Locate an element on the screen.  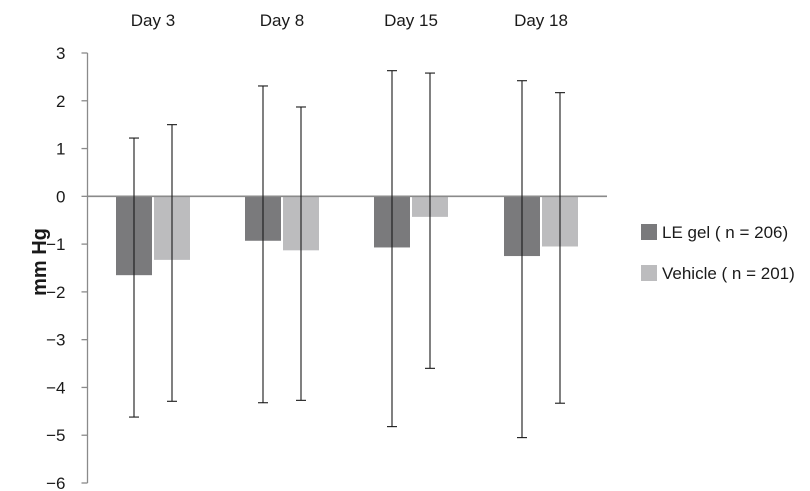
legend-label: Vehicle ( n = 201) is located at coordinates (728, 273).